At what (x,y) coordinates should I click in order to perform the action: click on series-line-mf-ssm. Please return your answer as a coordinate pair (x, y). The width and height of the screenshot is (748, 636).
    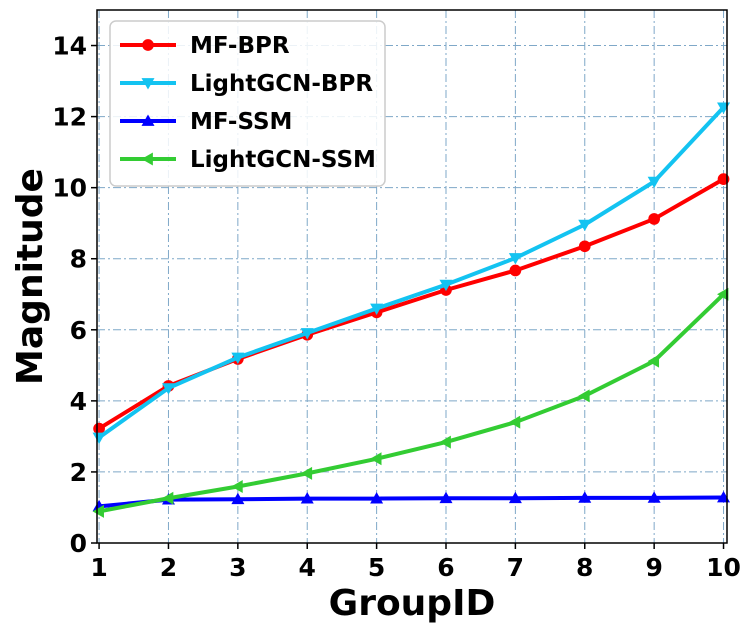
    Looking at the image, I should click on (411, 502).